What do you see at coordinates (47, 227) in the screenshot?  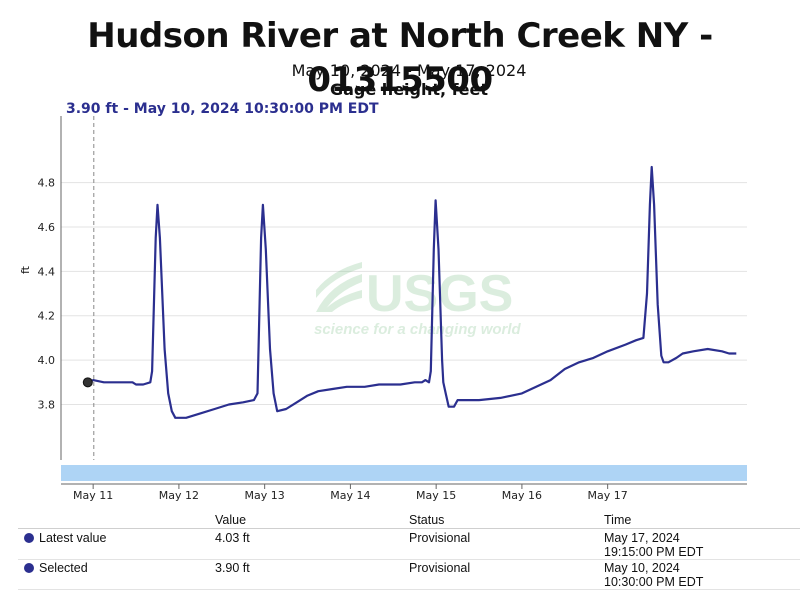 I see `y-tick-label: 4.6` at bounding box center [47, 227].